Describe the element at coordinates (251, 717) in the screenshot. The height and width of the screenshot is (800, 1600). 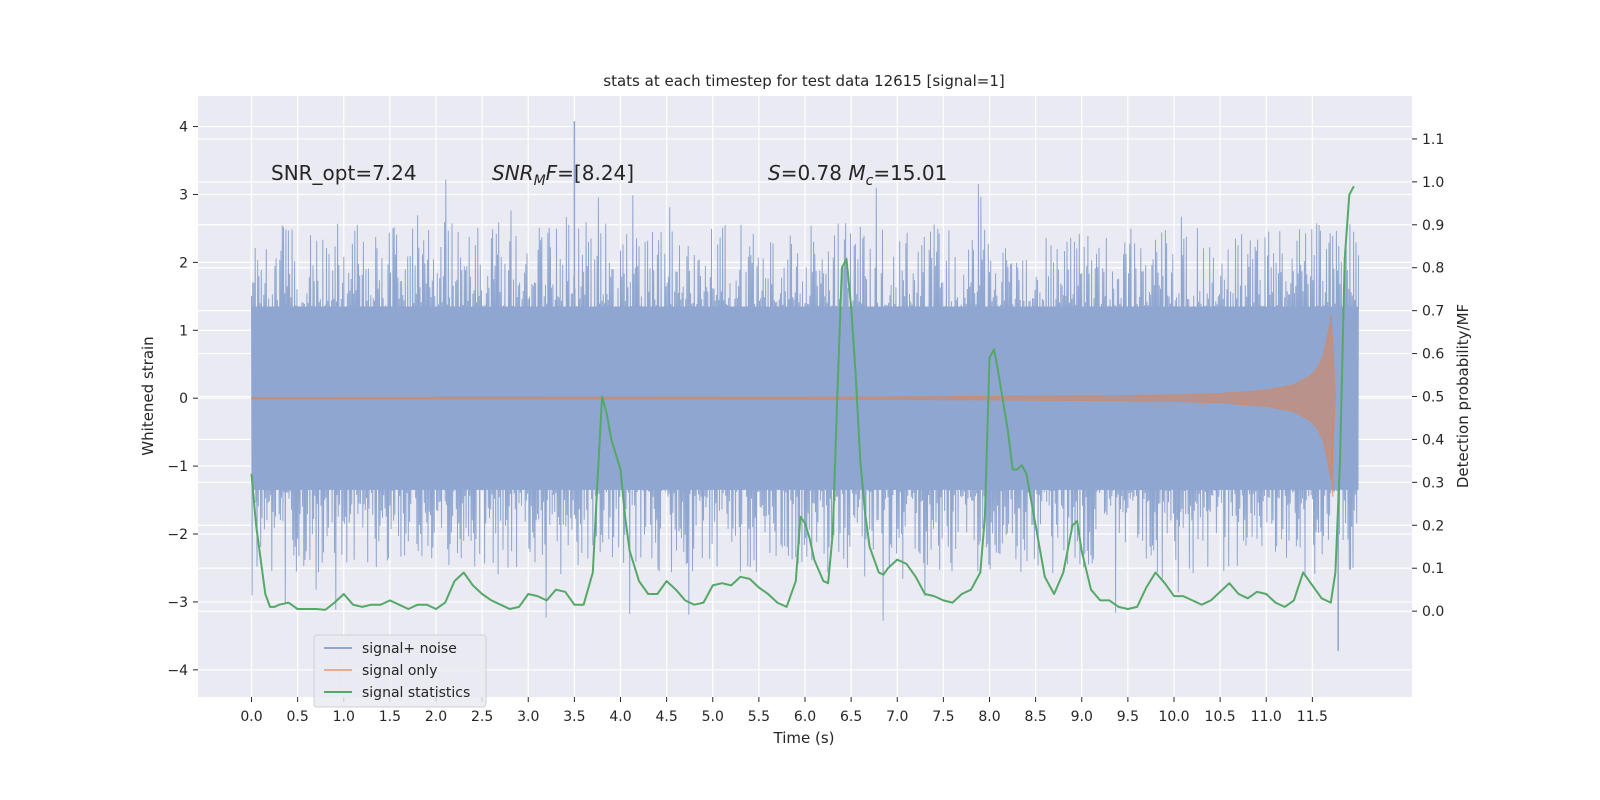
I see `x-tick-label: 0.0` at that location.